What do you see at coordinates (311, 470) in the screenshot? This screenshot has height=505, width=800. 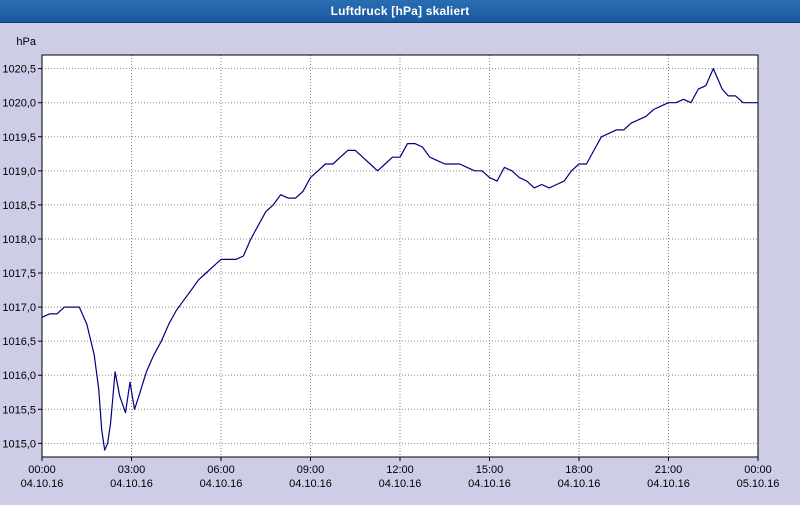 I see `x-tick-time-label: 09:00` at bounding box center [311, 470].